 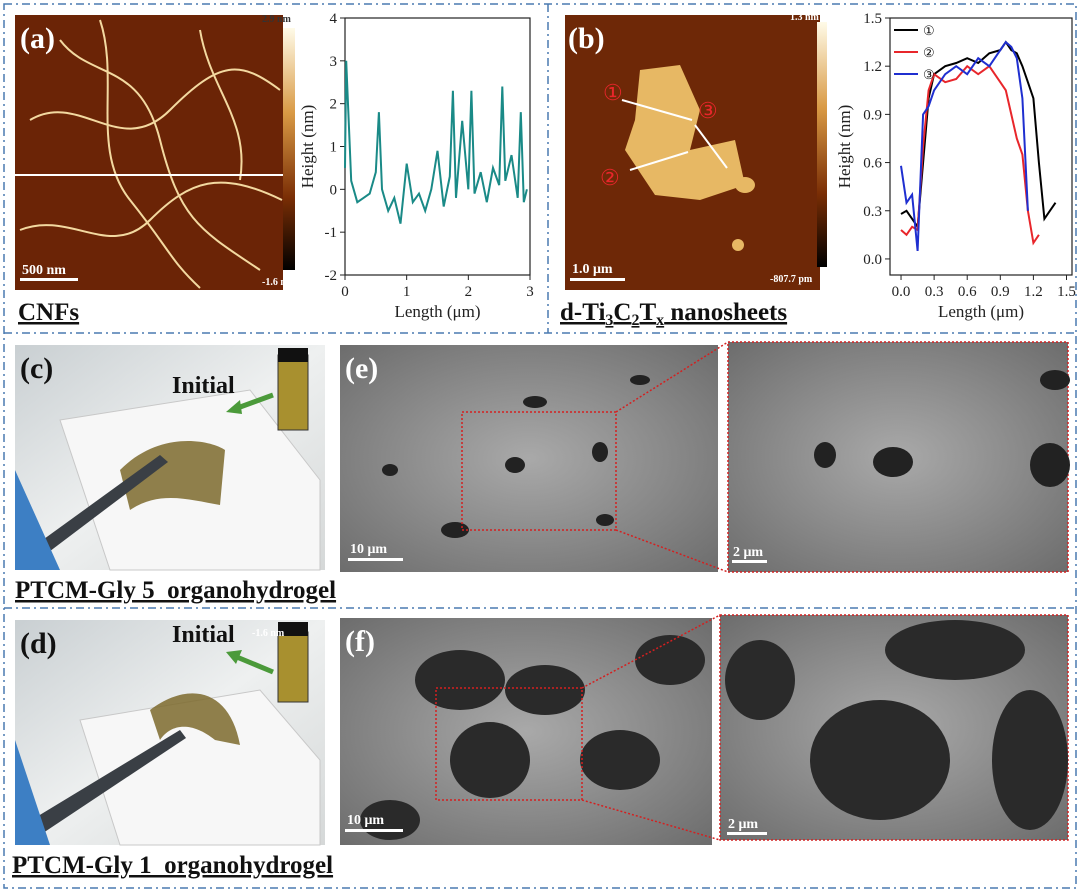 I want to click on afm-image-b, so click(x=692, y=152).